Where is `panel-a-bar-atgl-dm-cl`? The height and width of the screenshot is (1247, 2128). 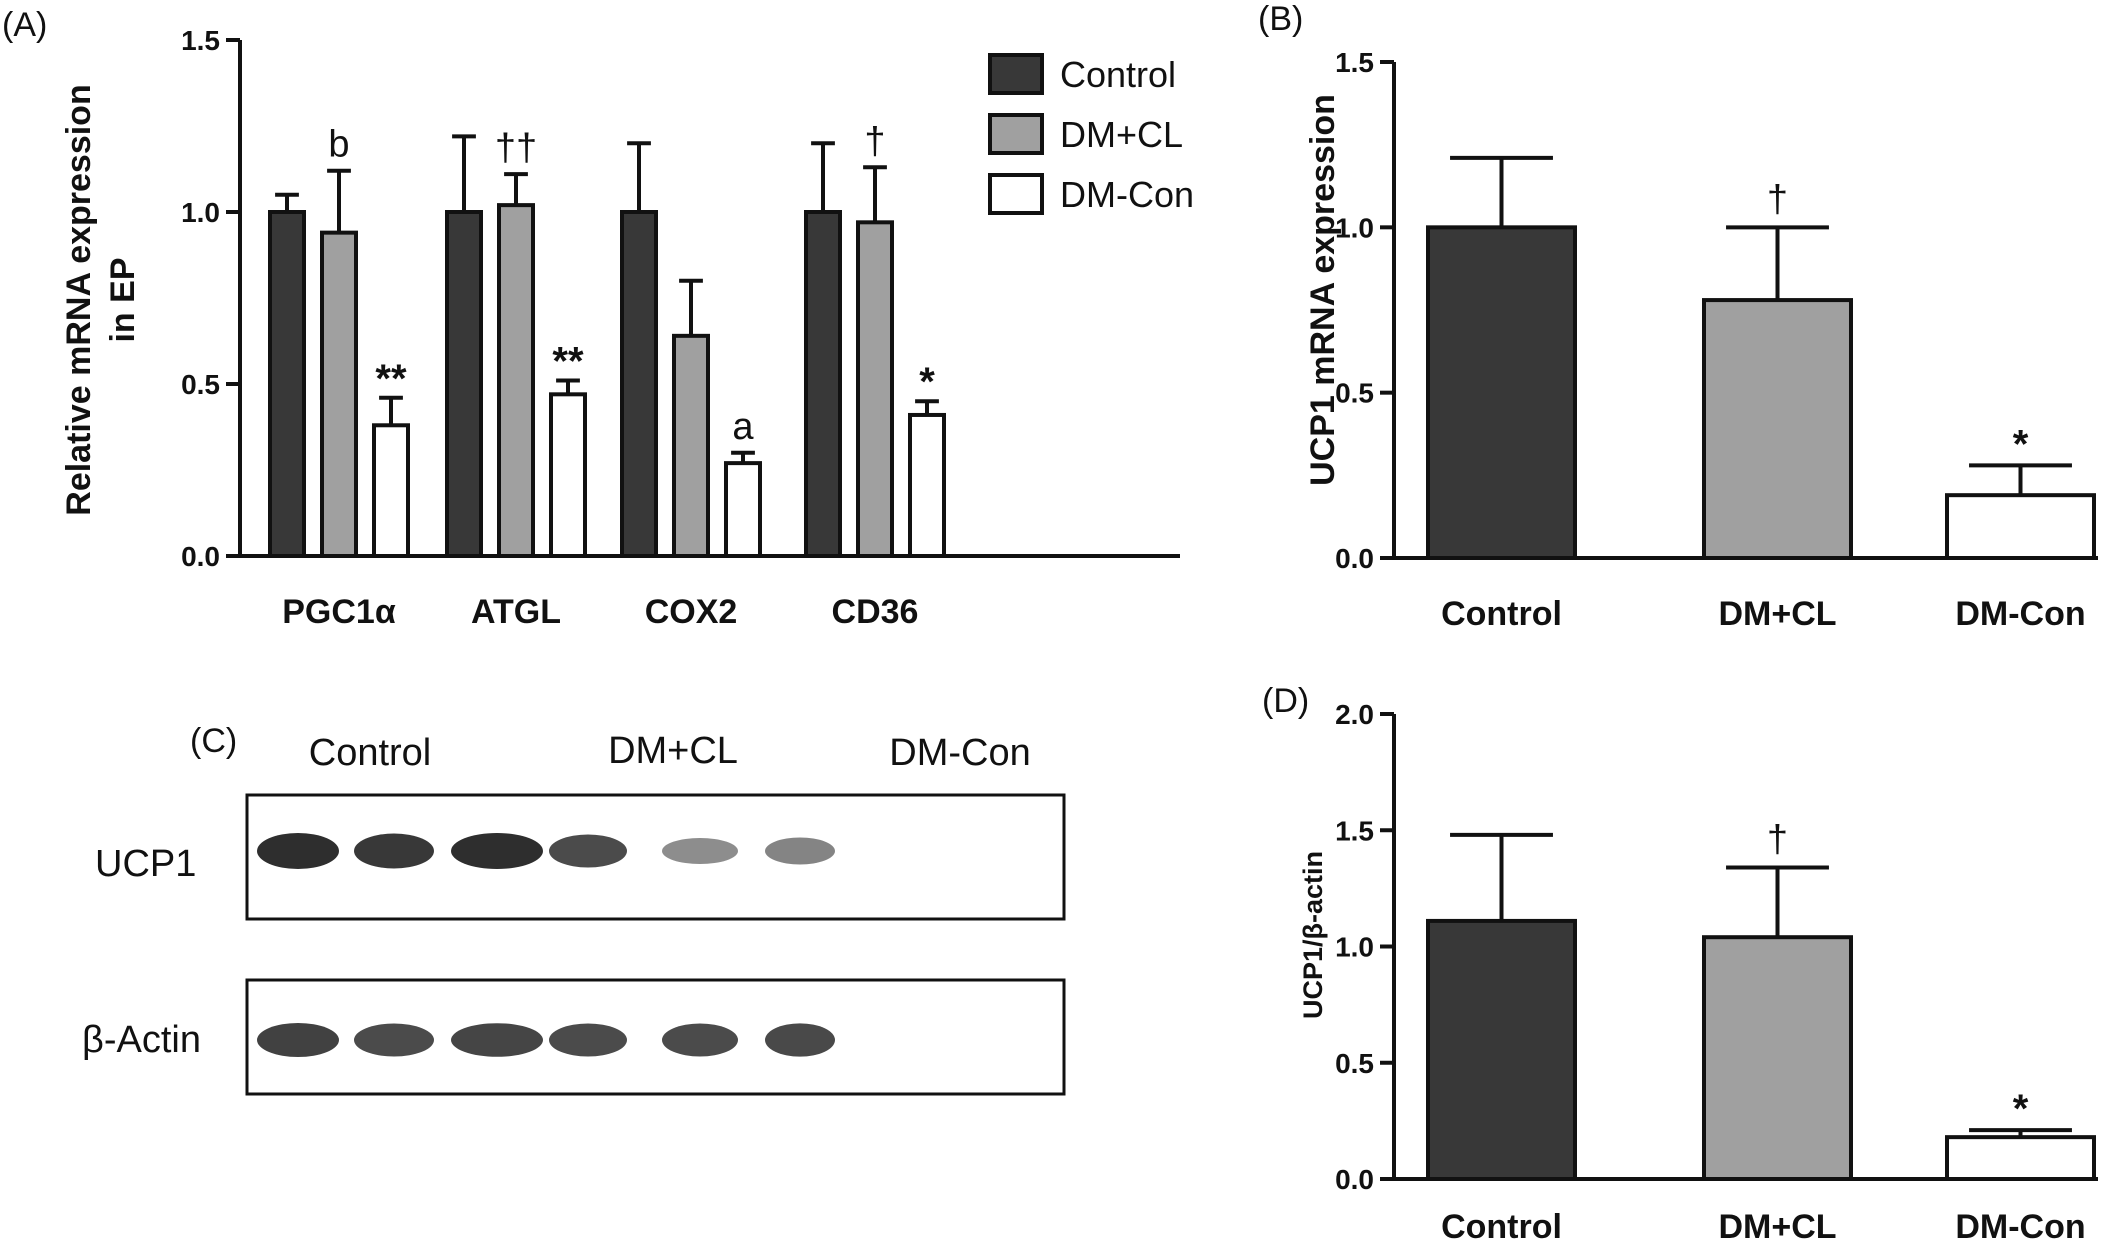
panel-a-bar-atgl-dm-cl is located at coordinates (516, 380).